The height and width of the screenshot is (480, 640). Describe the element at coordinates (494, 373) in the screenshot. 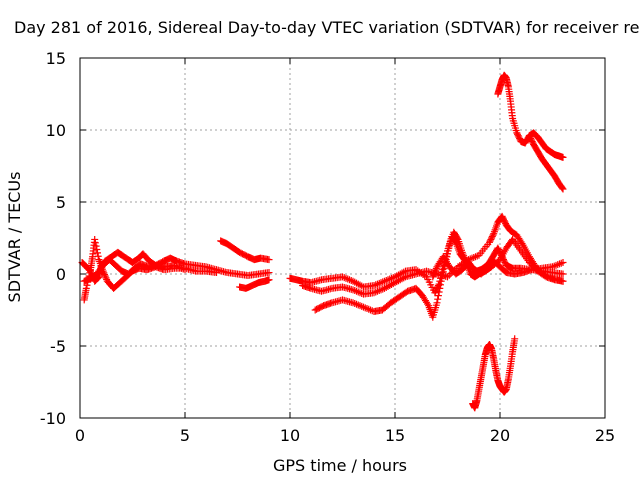

I see `series-track-l` at that location.